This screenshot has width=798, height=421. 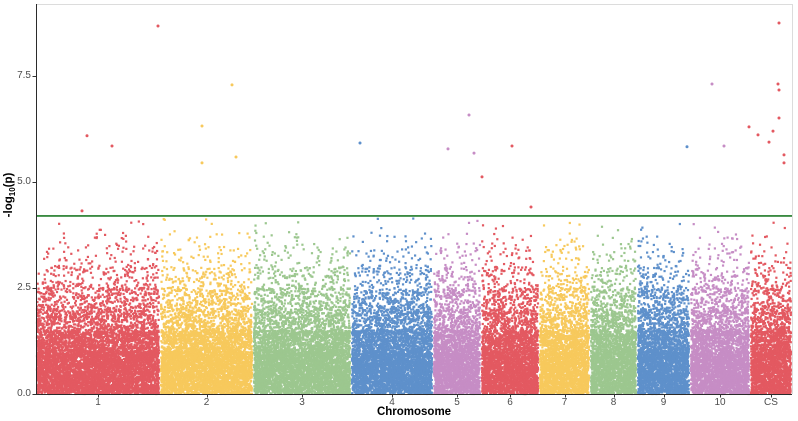 I want to click on x-tick-label: 9, so click(x=663, y=402).